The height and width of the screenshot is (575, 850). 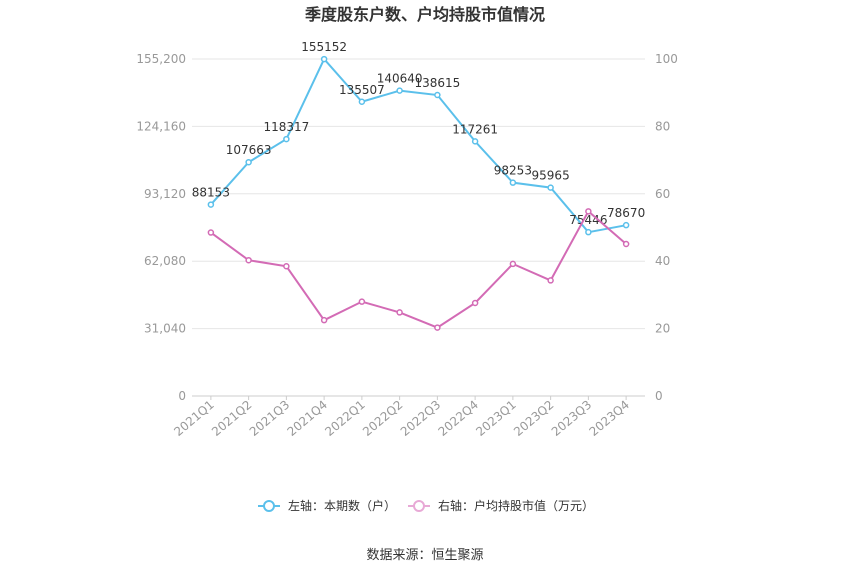 What do you see at coordinates (269, 418) in the screenshot?
I see `x-axis-tick-label: 2021Q3` at bounding box center [269, 418].